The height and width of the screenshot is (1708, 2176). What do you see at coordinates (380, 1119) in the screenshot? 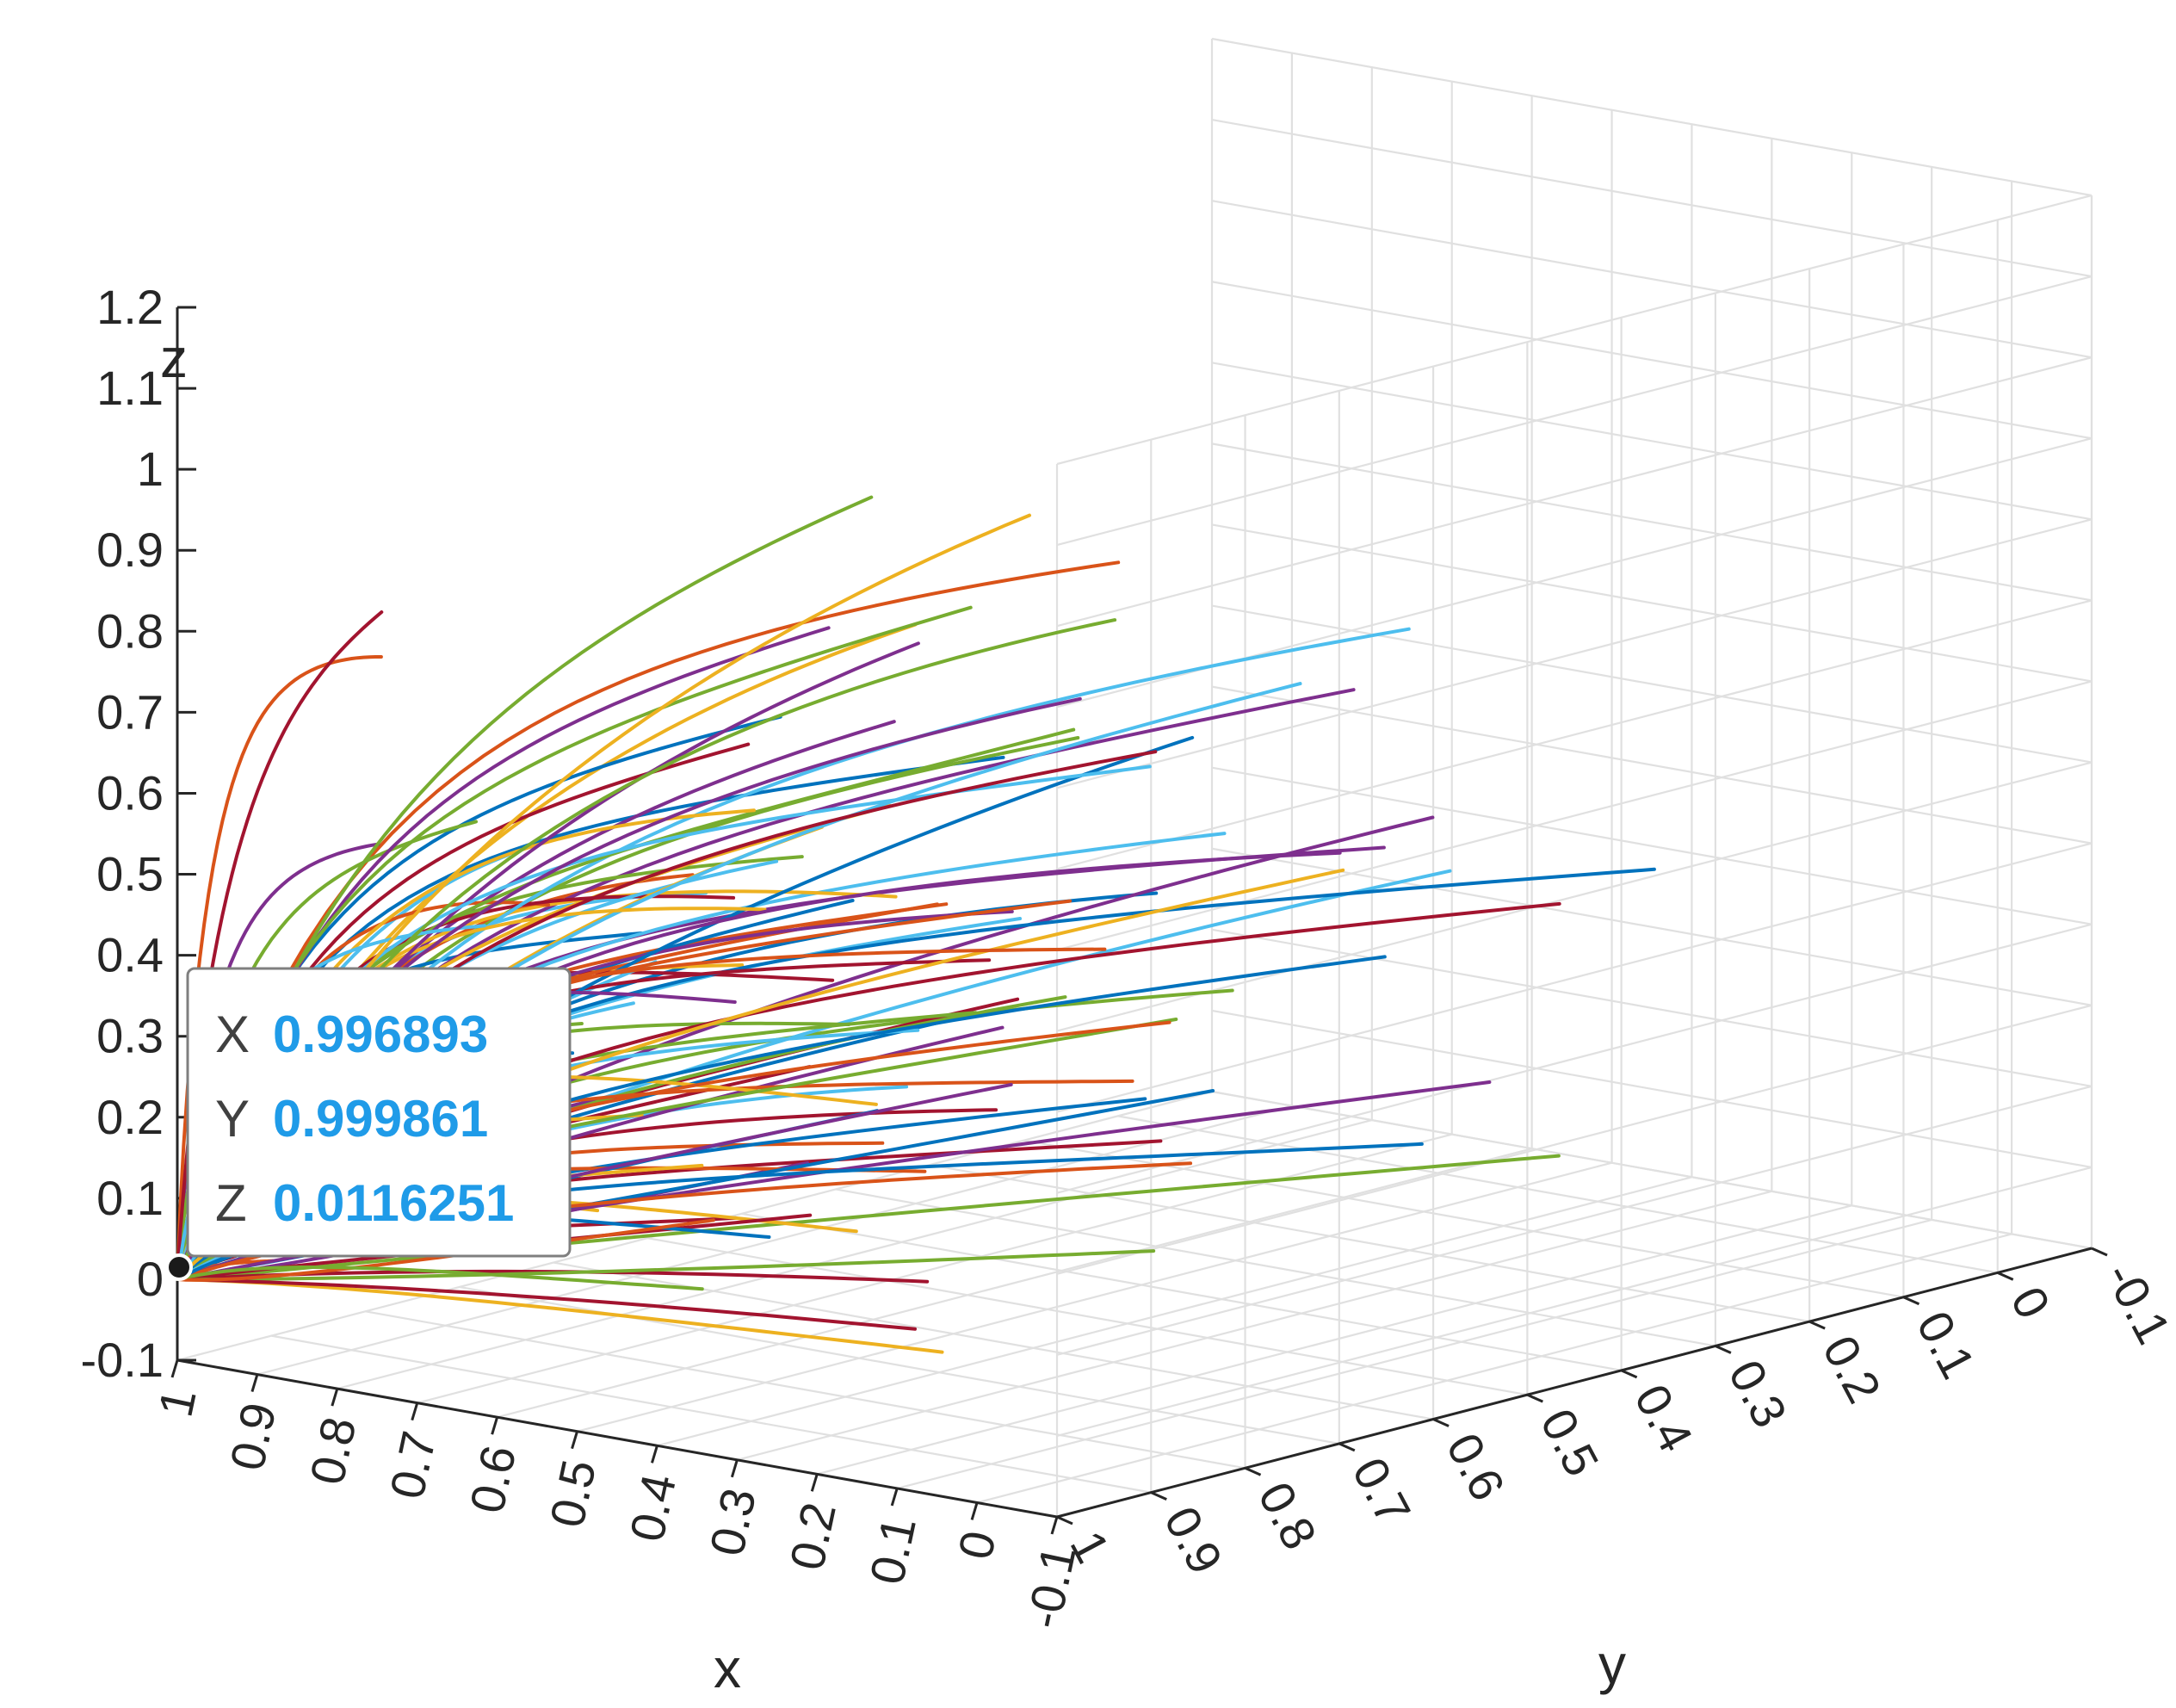
I see `datatip-y-value: 0.999861` at bounding box center [380, 1119].